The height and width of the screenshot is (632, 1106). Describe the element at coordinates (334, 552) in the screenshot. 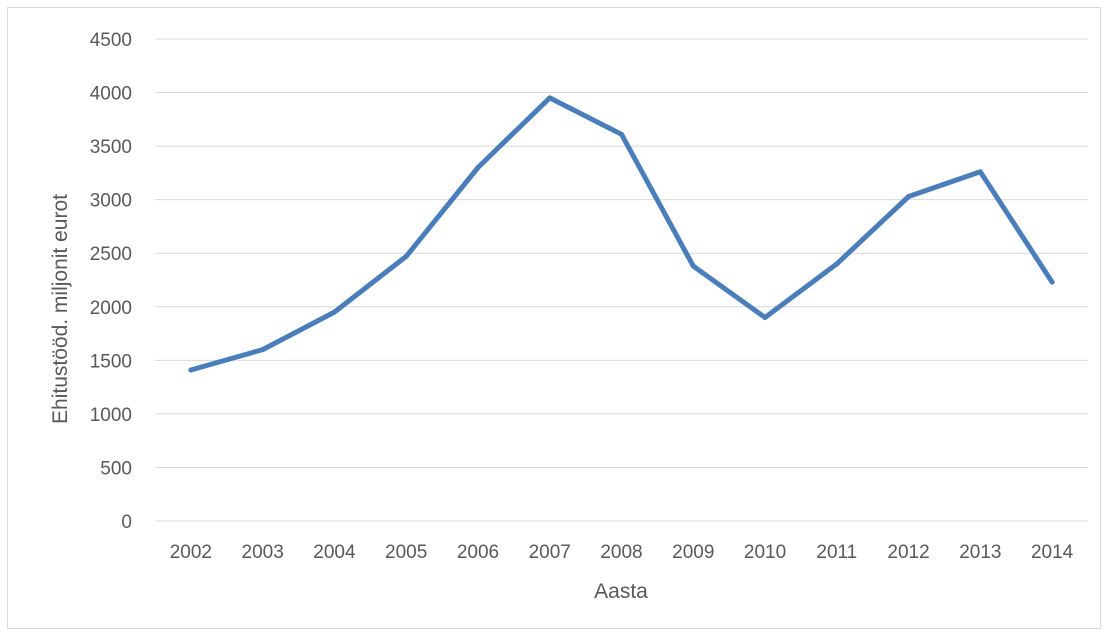

I see `x-tick-label: 2004` at that location.